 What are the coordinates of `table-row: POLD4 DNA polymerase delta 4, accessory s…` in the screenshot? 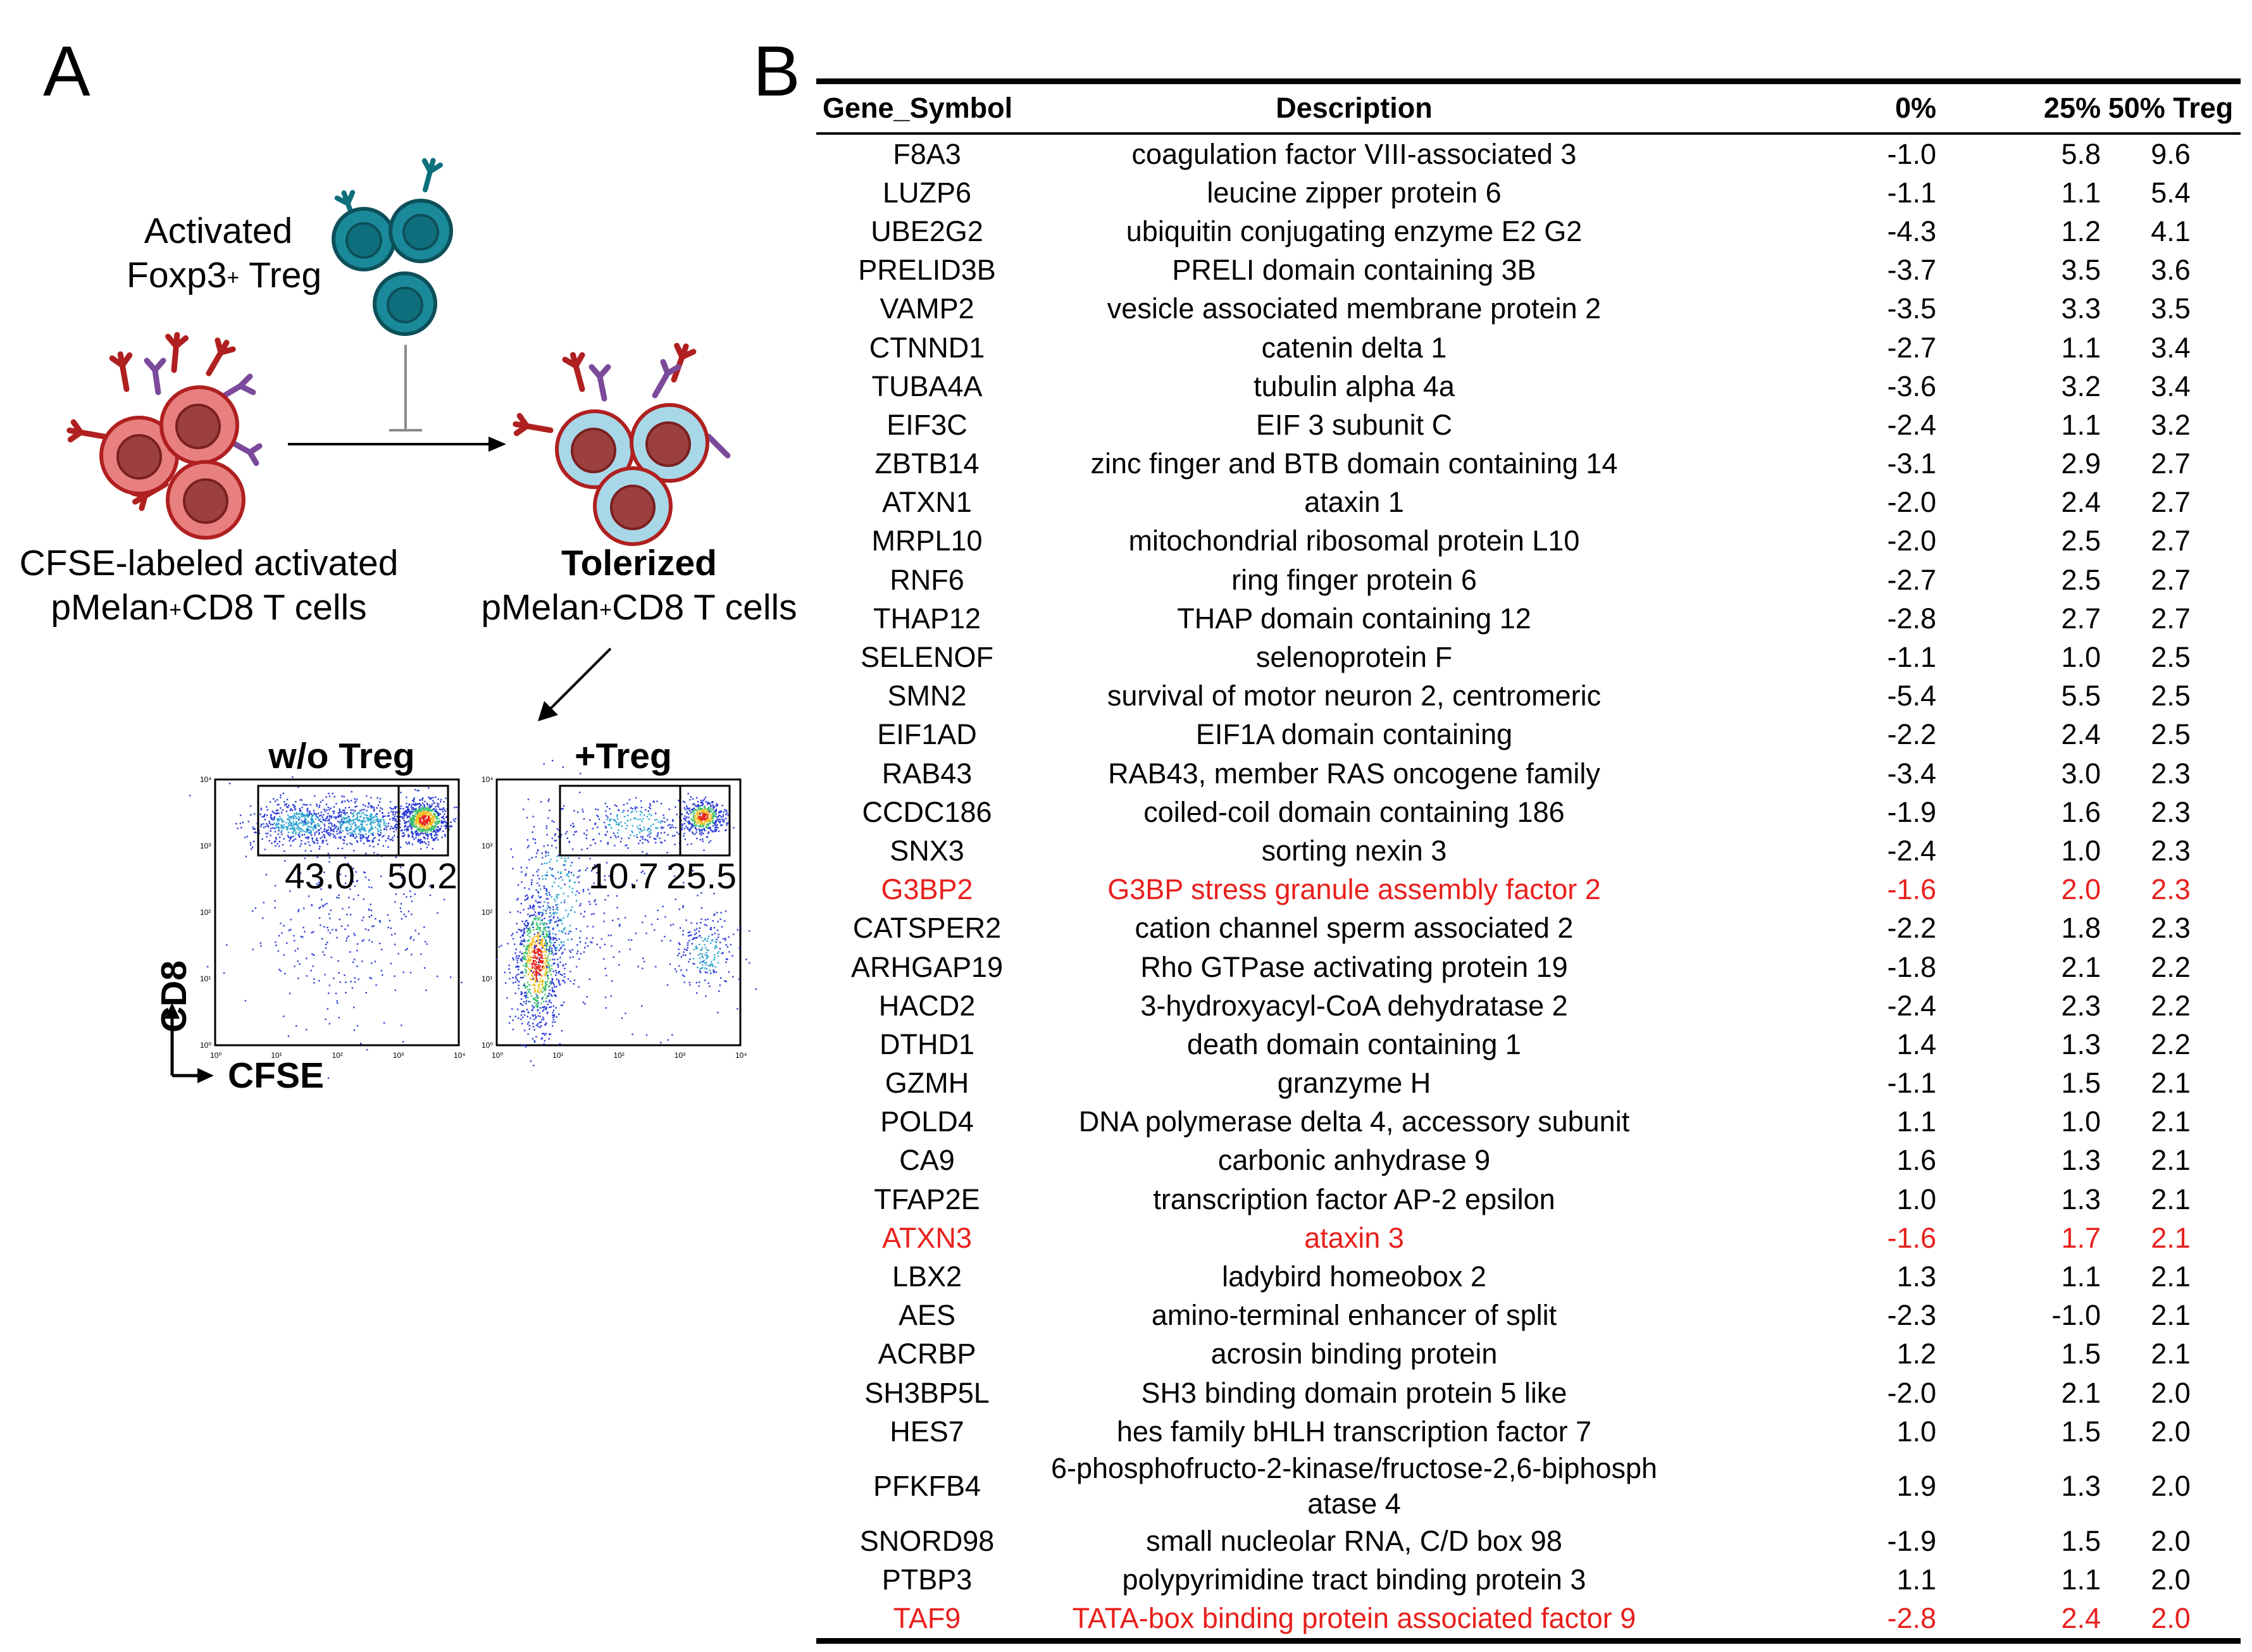 It's located at (1529, 1122).